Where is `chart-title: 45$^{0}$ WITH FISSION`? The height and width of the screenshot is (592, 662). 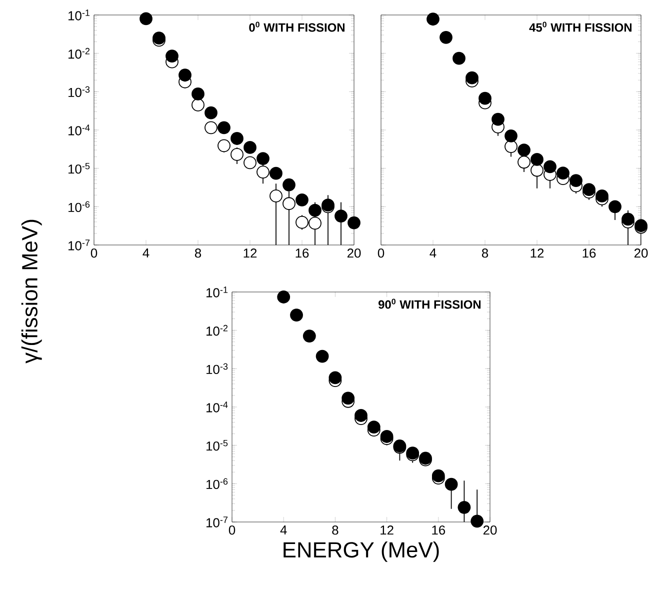
chart-title: 45$^{0}$ WITH FISSION is located at coordinates (580, 27).